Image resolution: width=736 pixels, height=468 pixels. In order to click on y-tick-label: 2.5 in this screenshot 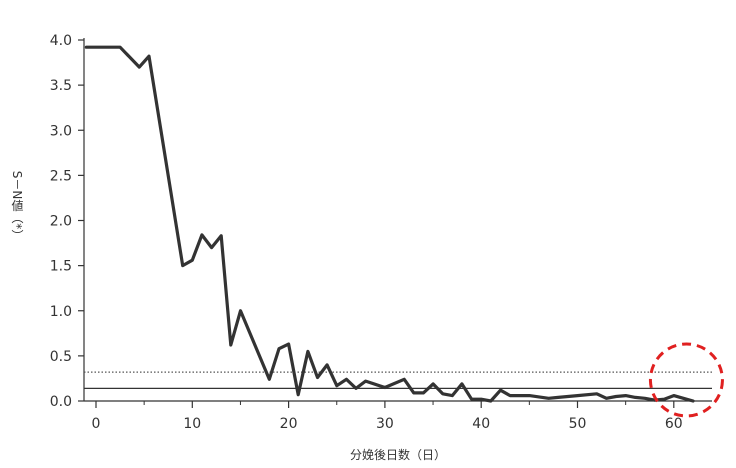, I will do `click(61, 176)`.